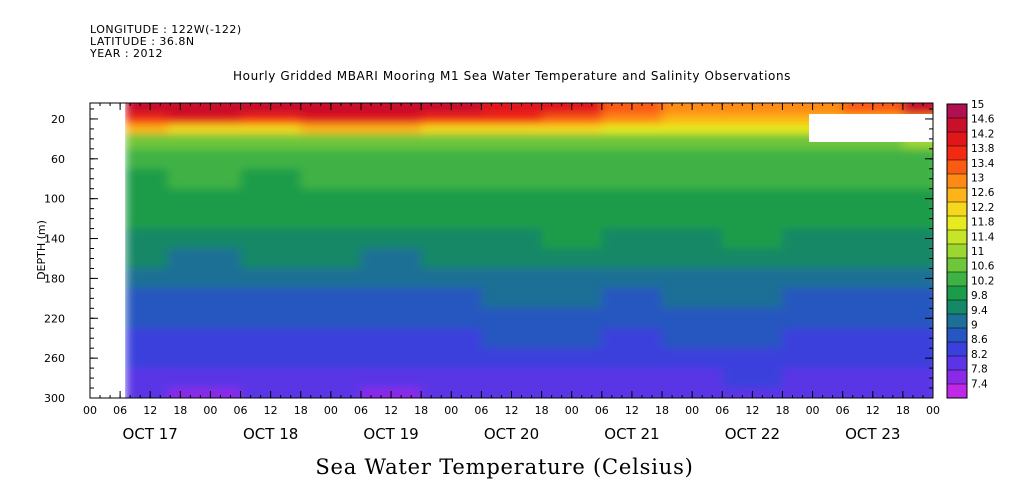  Describe the element at coordinates (979, 311) in the screenshot. I see `colorbar-label: 9.4` at that location.